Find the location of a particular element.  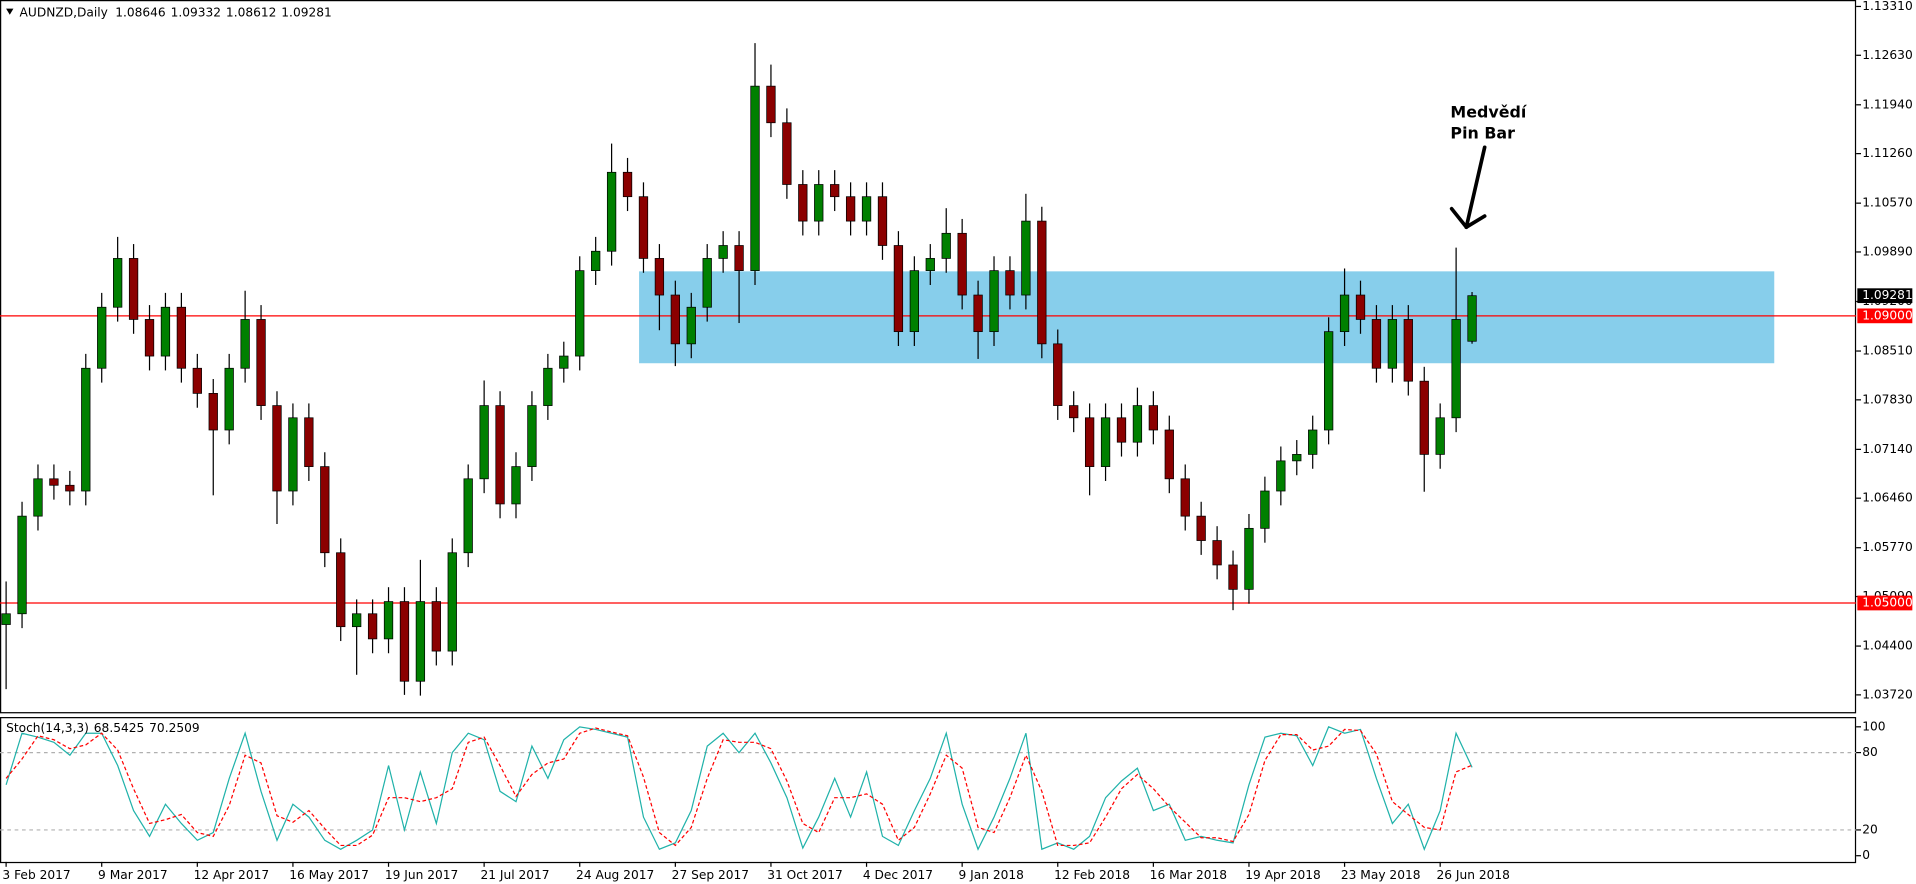

y-tick-label: 1.03720 is located at coordinates (1887, 694).